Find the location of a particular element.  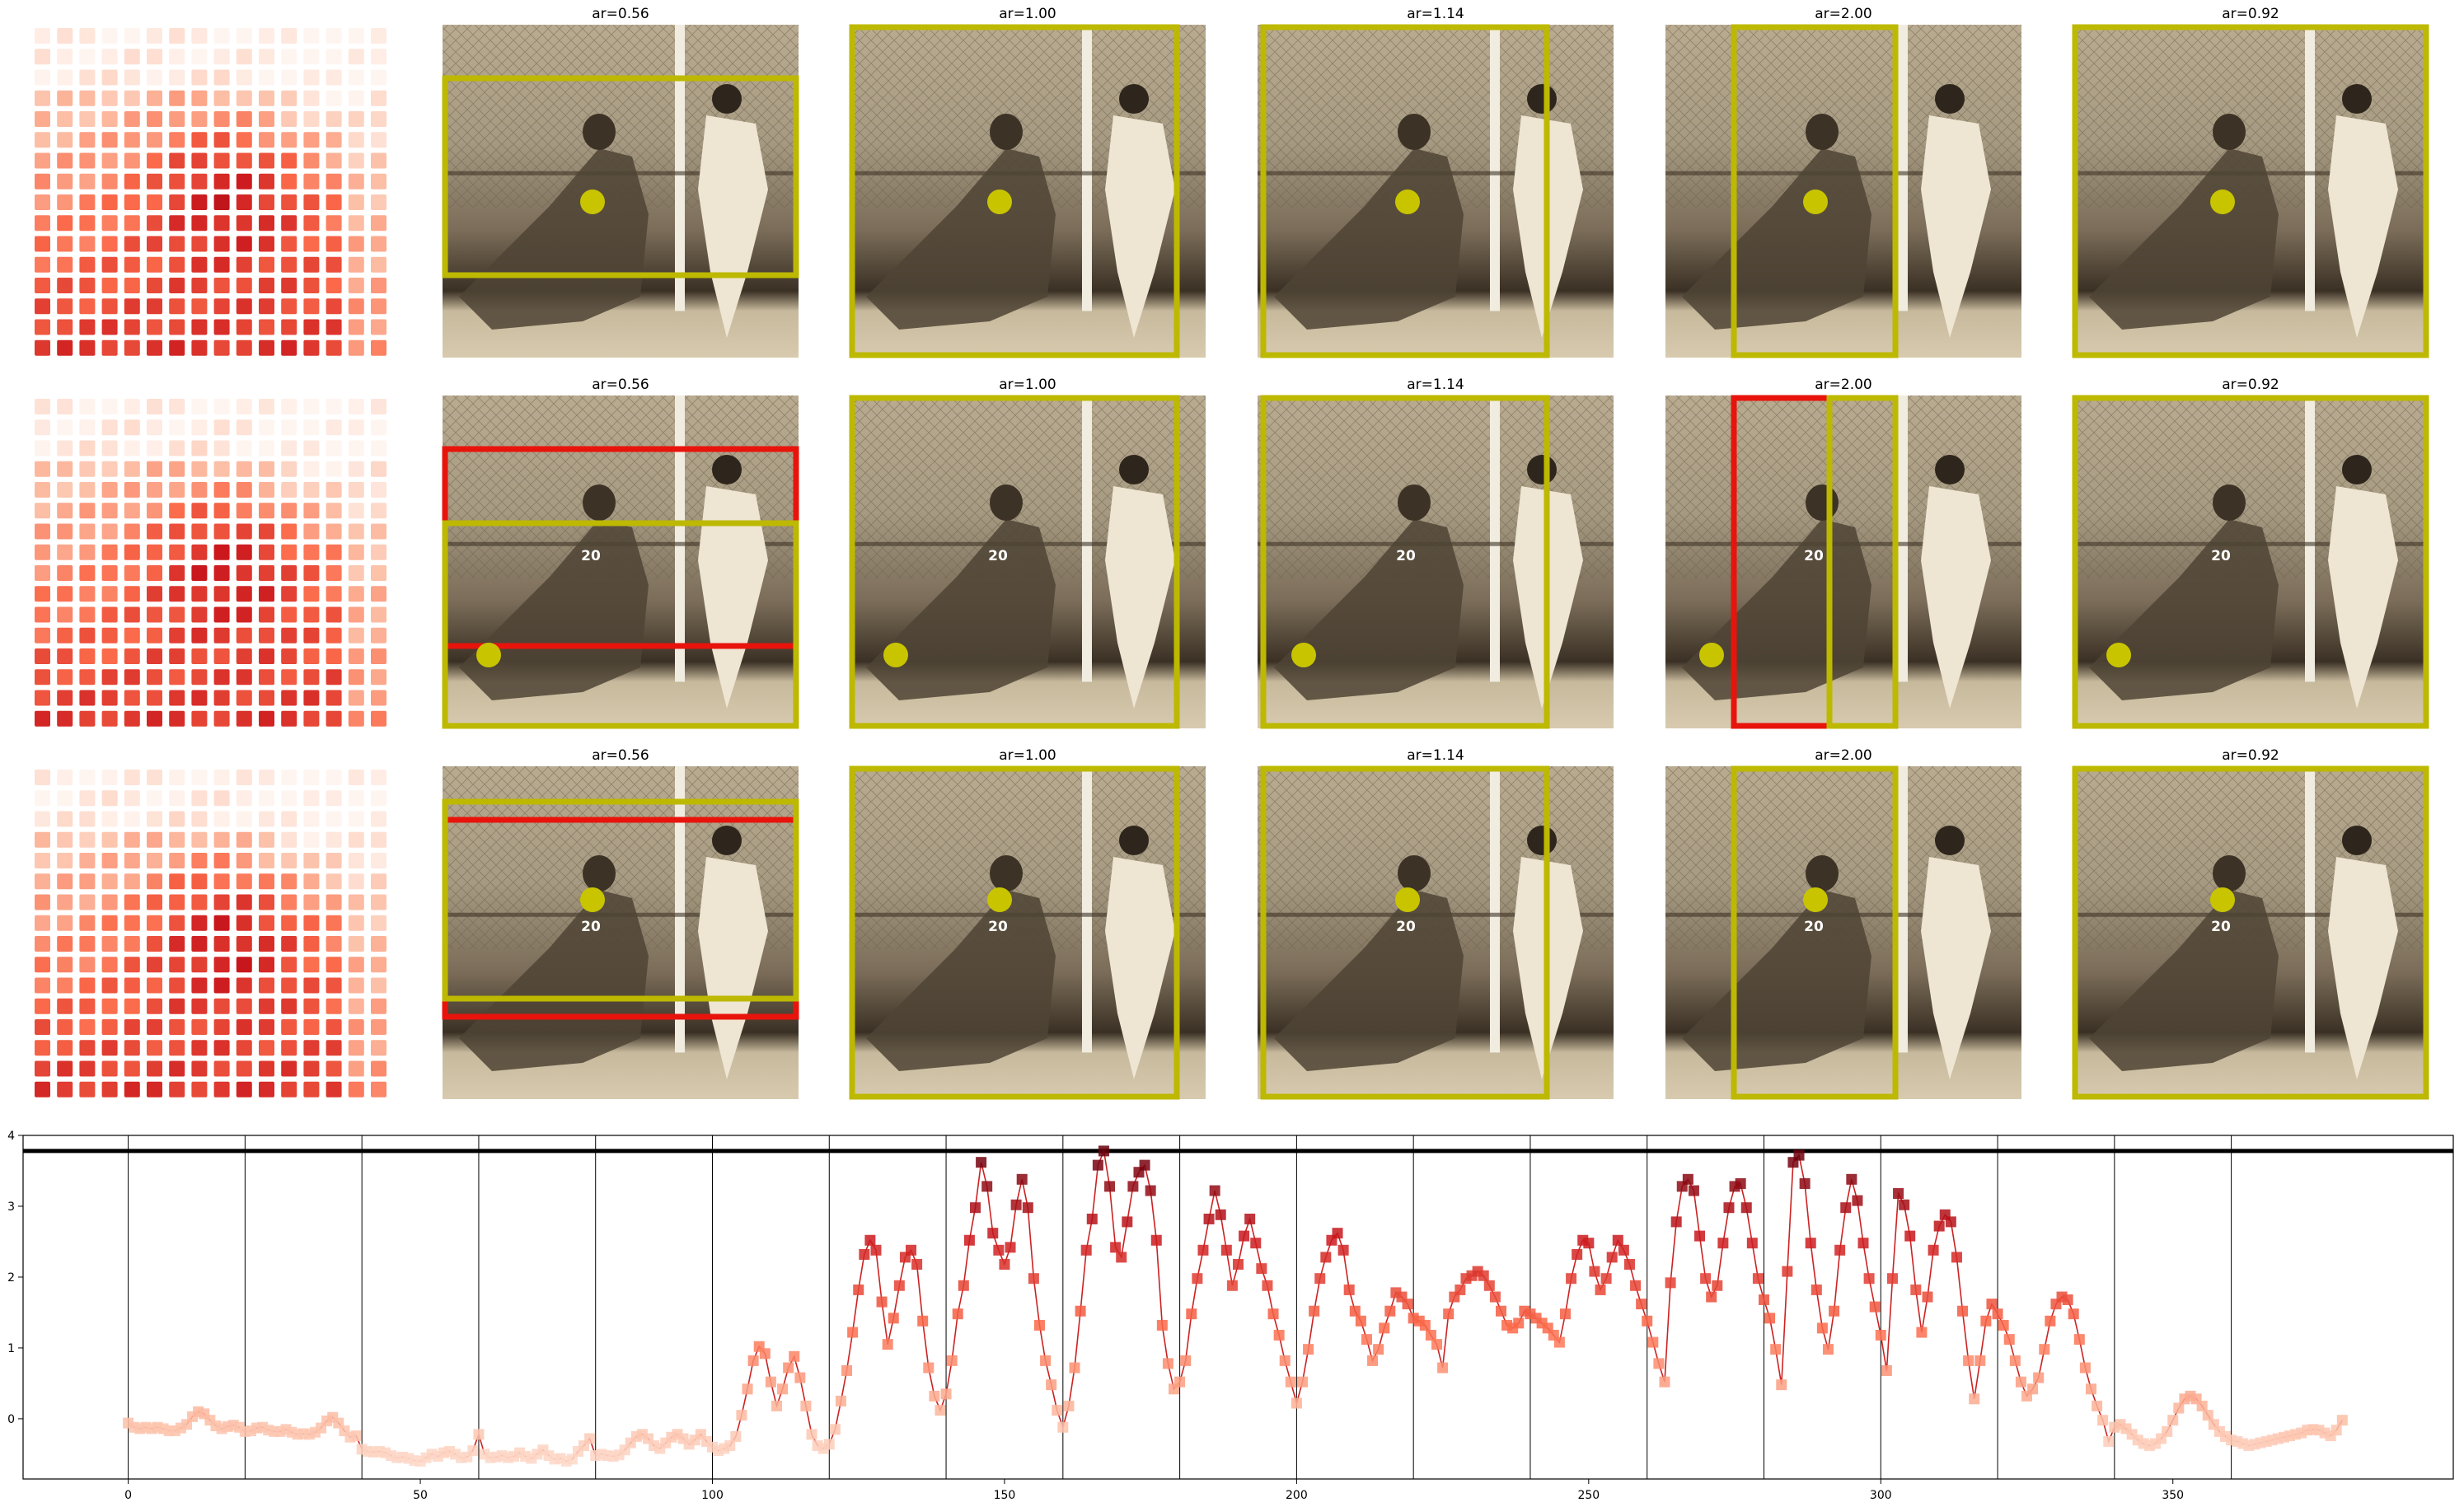

attacker is located at coordinates (733, 226).